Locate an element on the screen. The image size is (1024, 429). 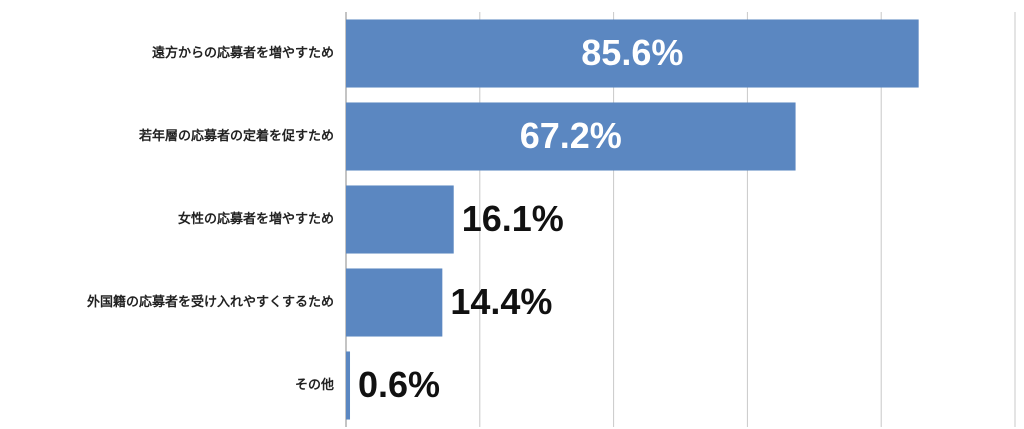
y-tick-label: 遠方からの応募者を増やすため is located at coordinates (243, 53).